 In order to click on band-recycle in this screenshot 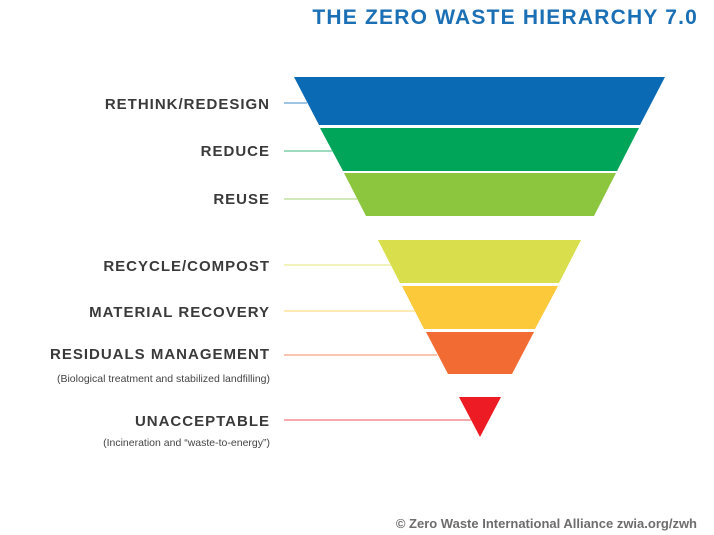, I will do `click(479, 261)`.